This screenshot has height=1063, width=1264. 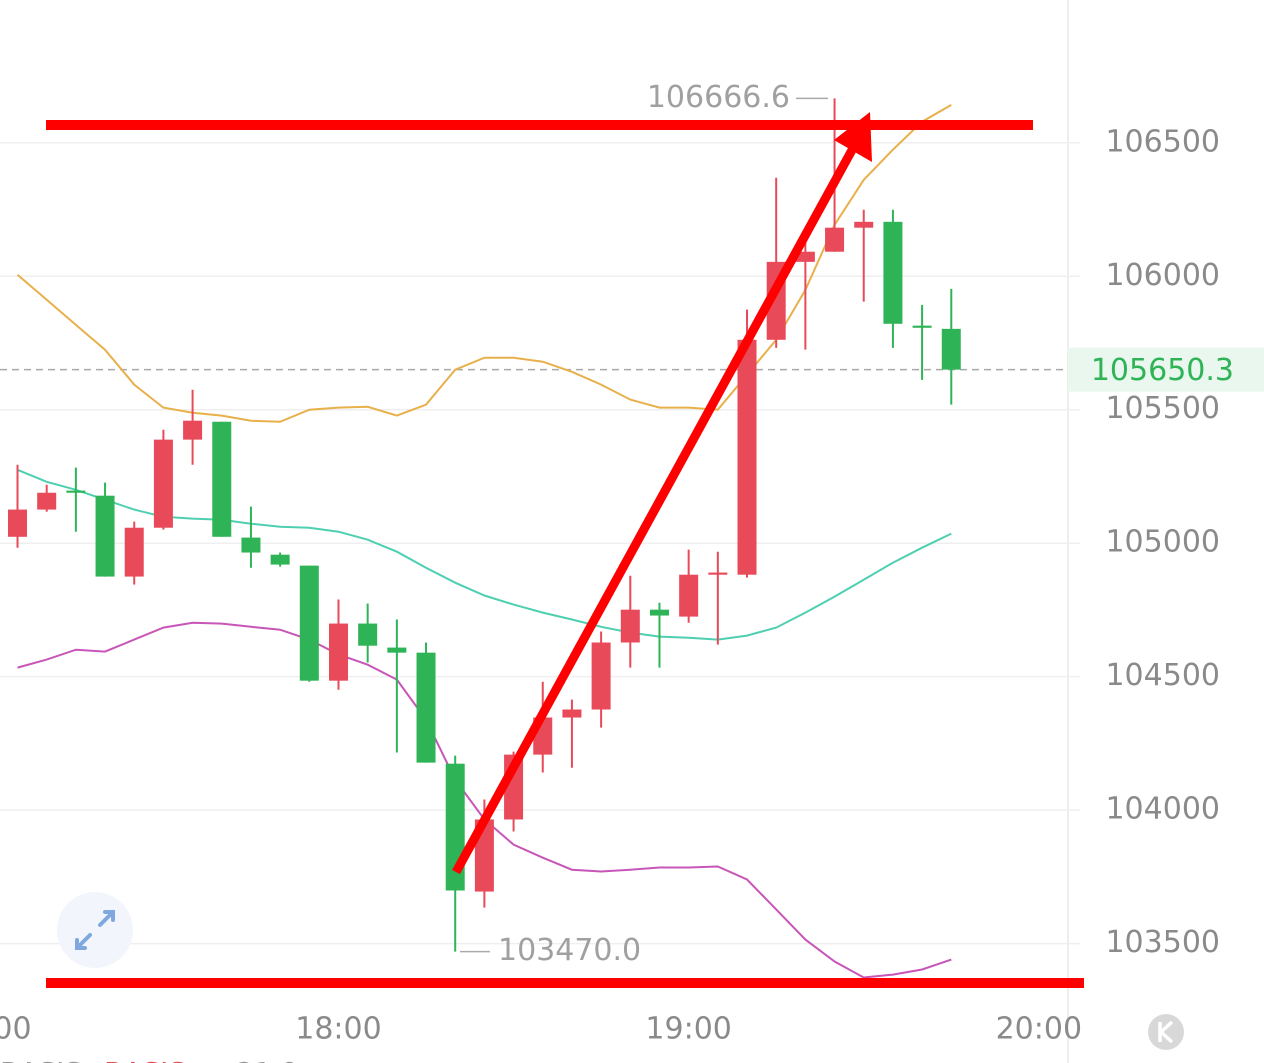 I want to click on footer-text: 21.0, so click(x=267, y=1059).